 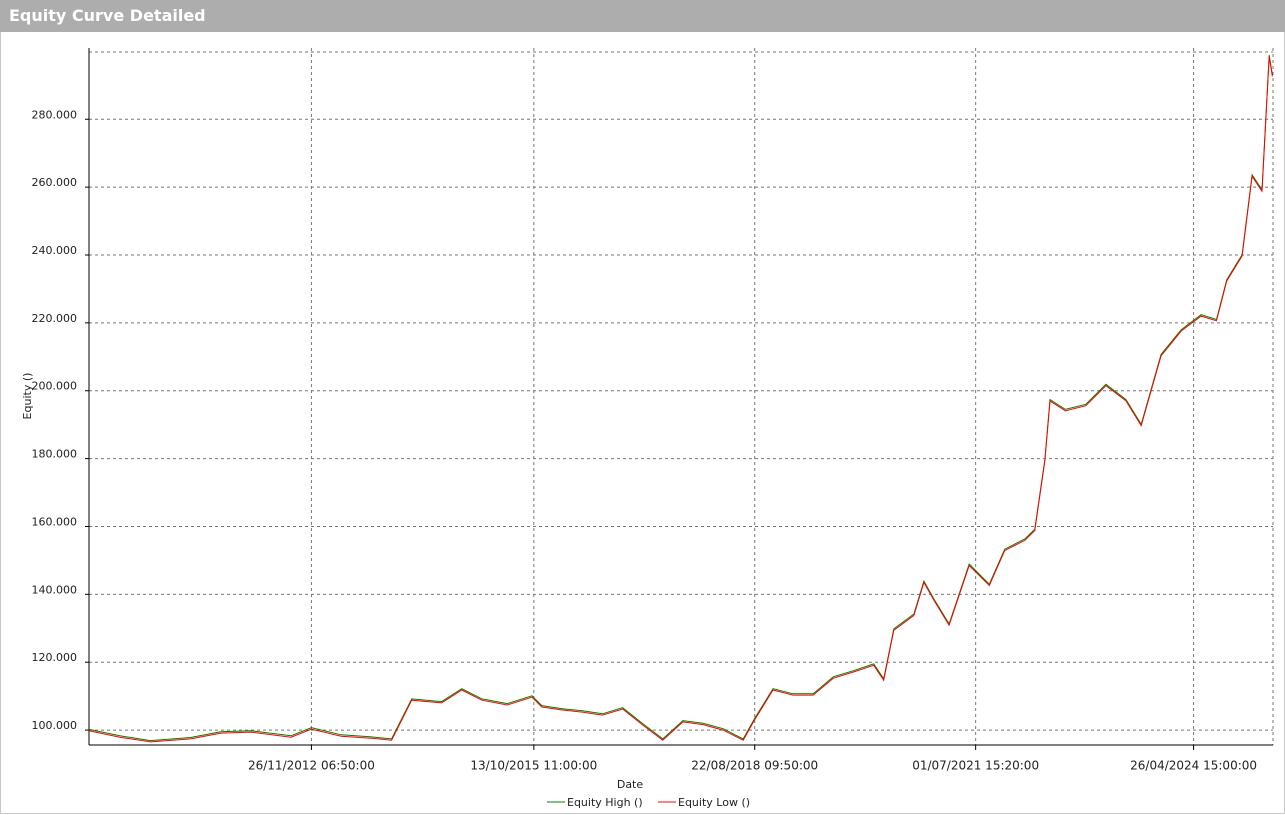 What do you see at coordinates (714, 802) in the screenshot?
I see `legend-label: Equity Low ()` at bounding box center [714, 802].